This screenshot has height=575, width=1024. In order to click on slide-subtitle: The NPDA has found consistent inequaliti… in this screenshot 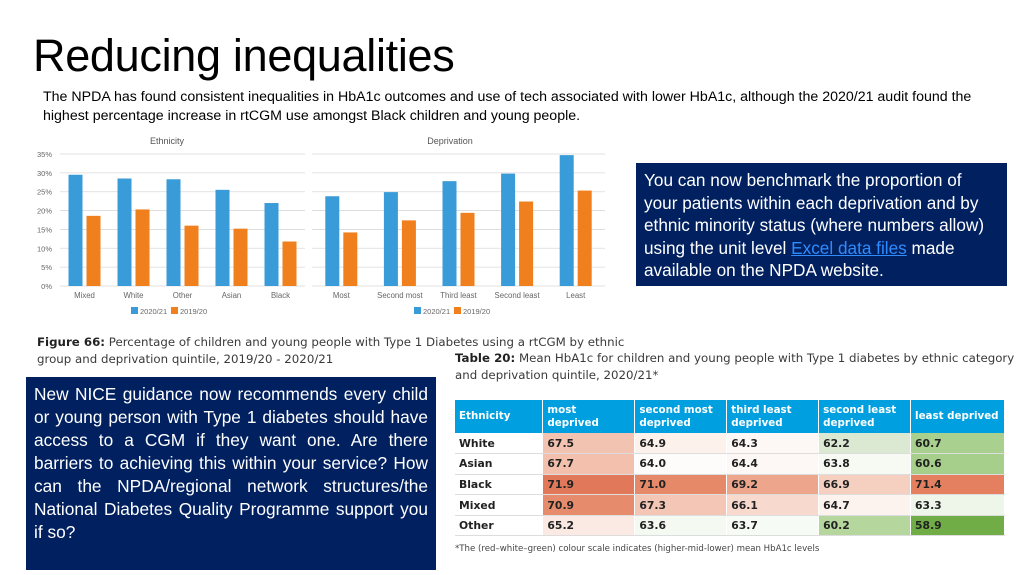, I will do `click(507, 106)`.